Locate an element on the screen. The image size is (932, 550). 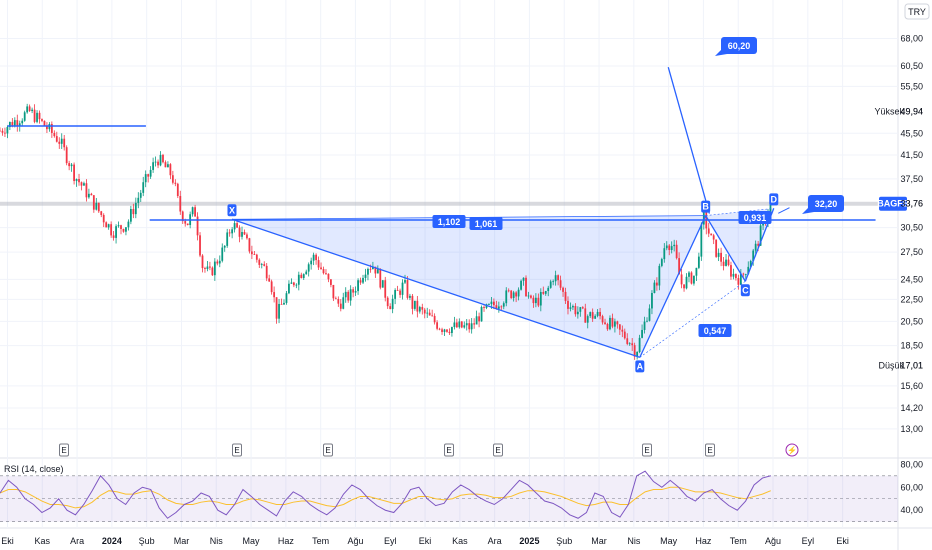
time-tick-label: 2024 is located at coordinates (112, 541).